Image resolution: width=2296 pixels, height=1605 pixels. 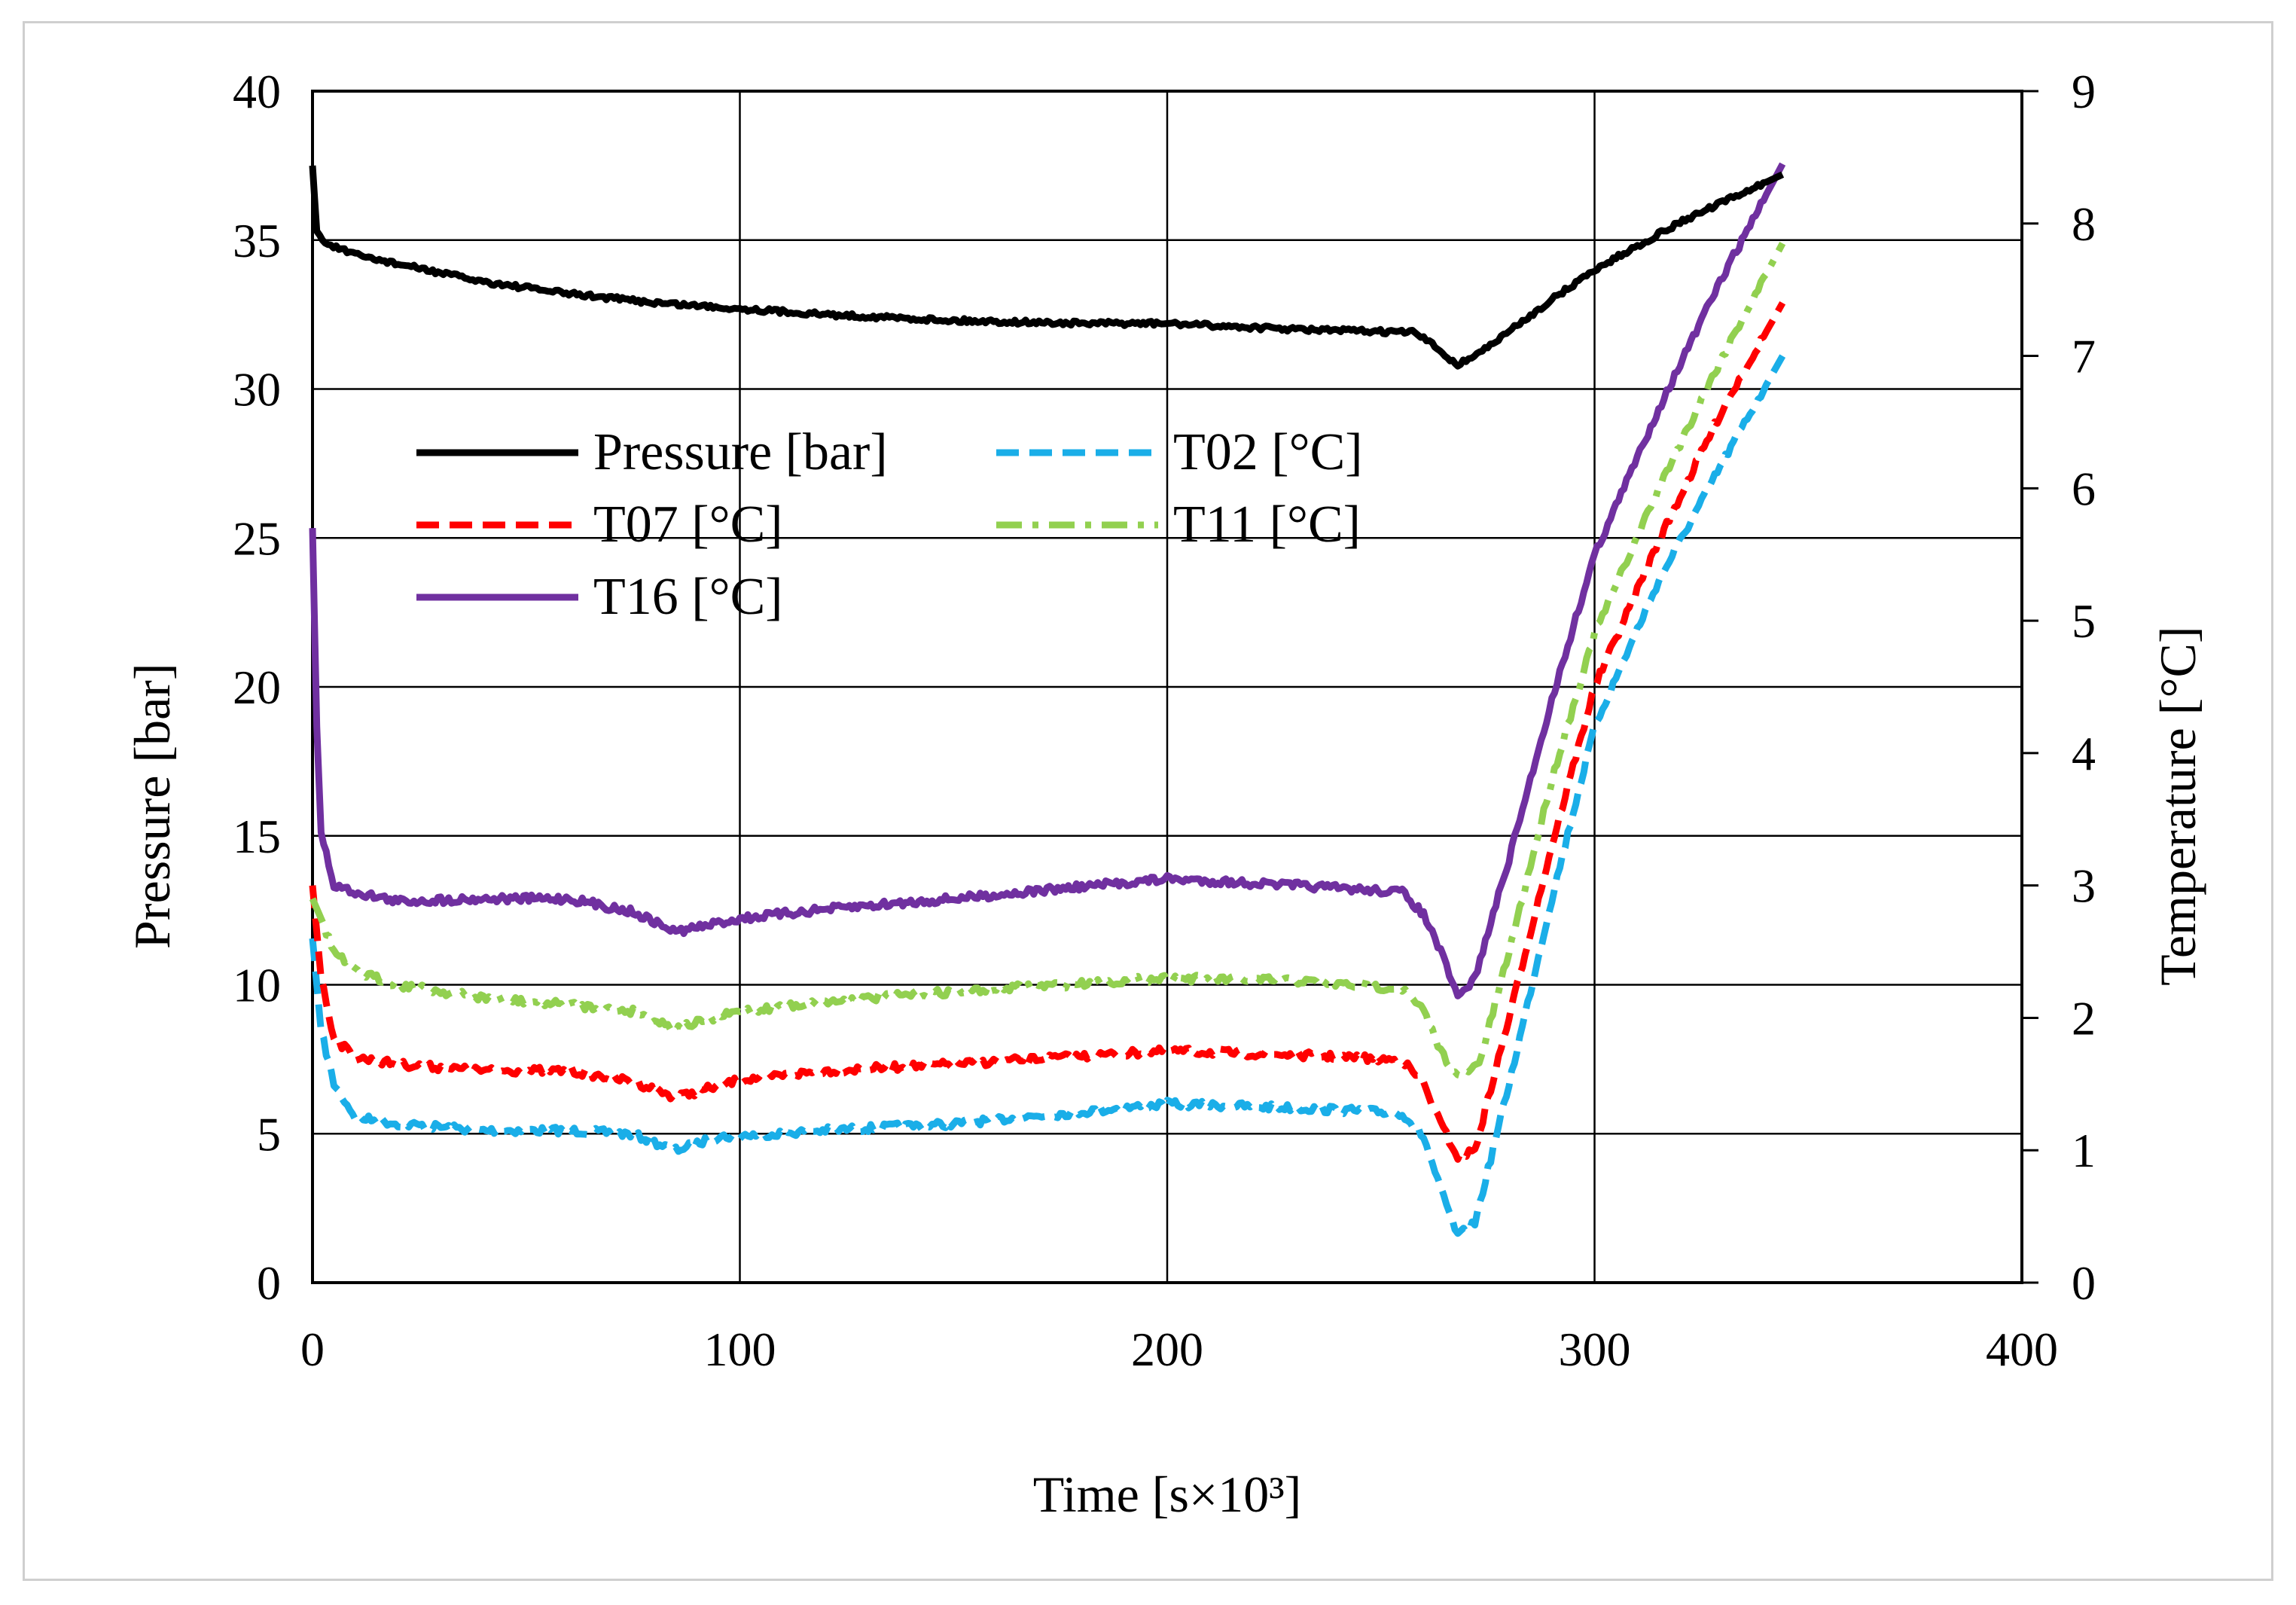 What do you see at coordinates (2084, 356) in the screenshot?
I see `y-right-tick-7: 7` at bounding box center [2084, 356].